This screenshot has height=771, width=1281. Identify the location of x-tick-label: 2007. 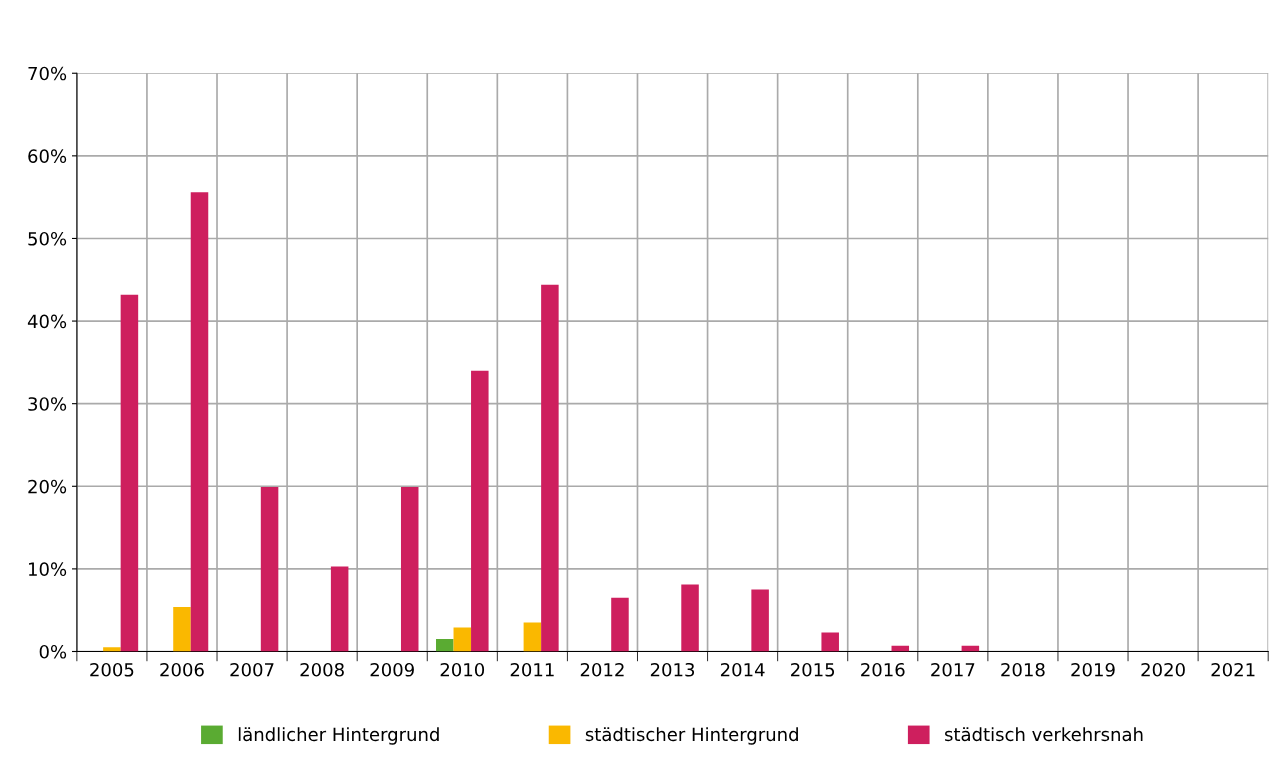
(252, 669).